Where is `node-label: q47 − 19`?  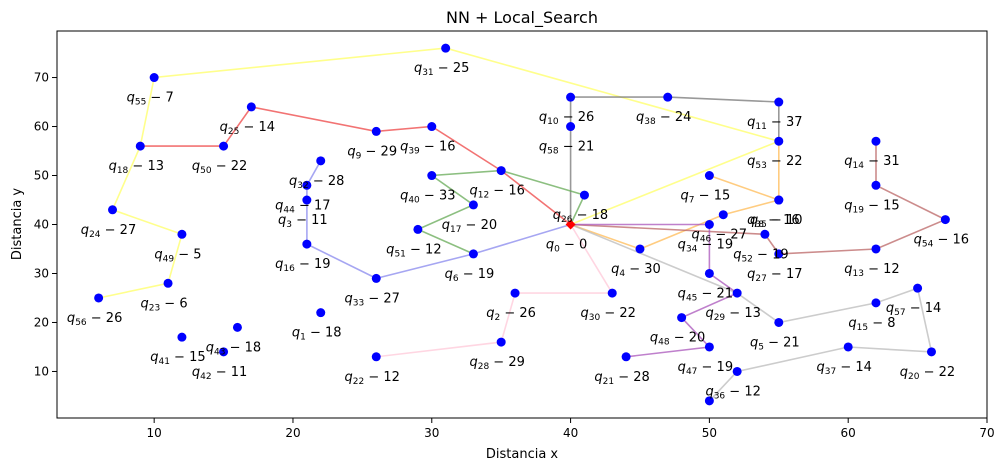
node-label: q47 − 19 is located at coordinates (705, 368).